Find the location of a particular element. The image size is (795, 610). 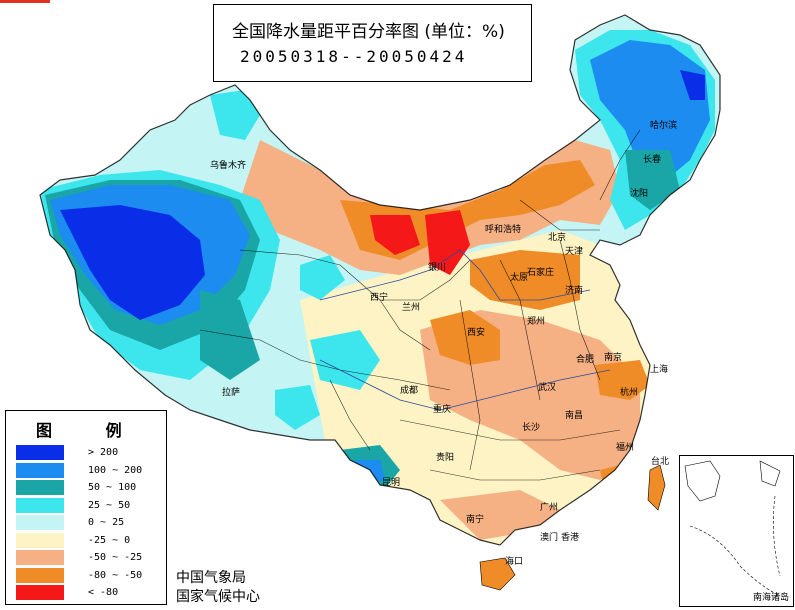

map-title: 全国降水量距平百分率图 (单位：%) is located at coordinates (368, 32).